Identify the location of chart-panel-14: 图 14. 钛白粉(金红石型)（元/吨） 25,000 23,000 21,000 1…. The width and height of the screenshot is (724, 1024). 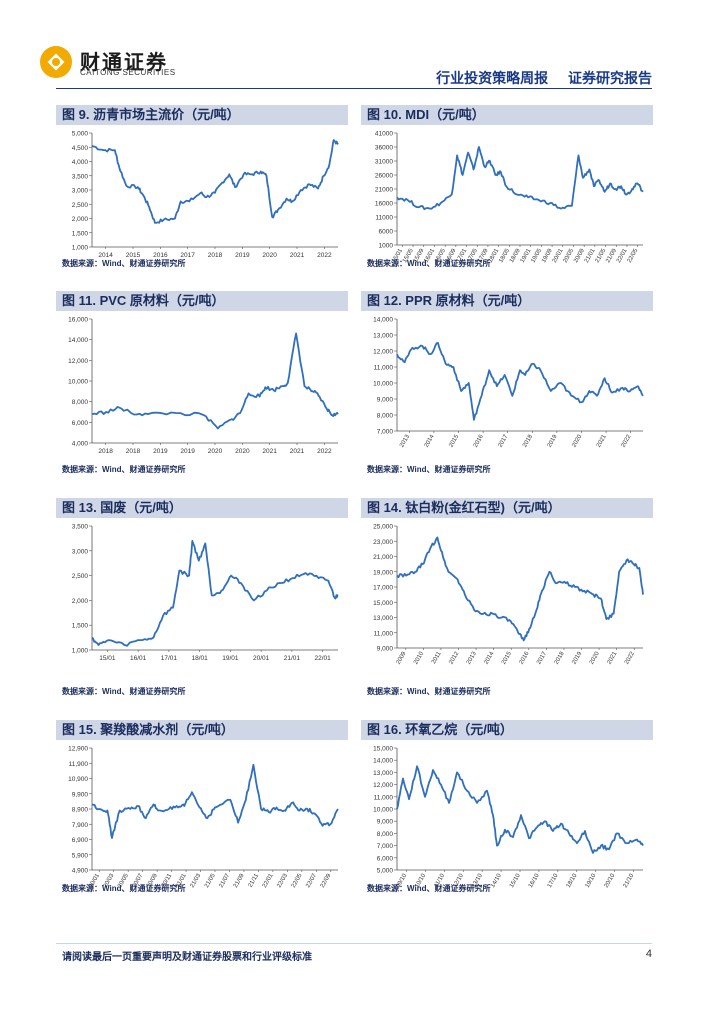
(507, 588).